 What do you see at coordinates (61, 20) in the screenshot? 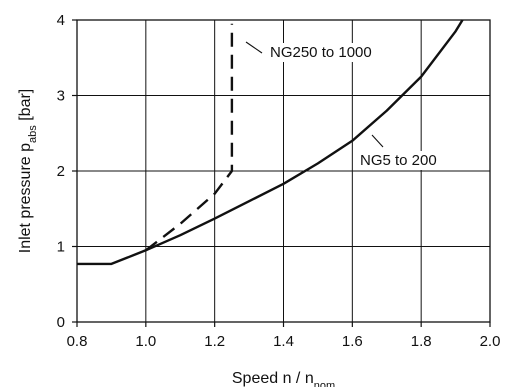
I see `y-tick-label: 4` at bounding box center [61, 20].